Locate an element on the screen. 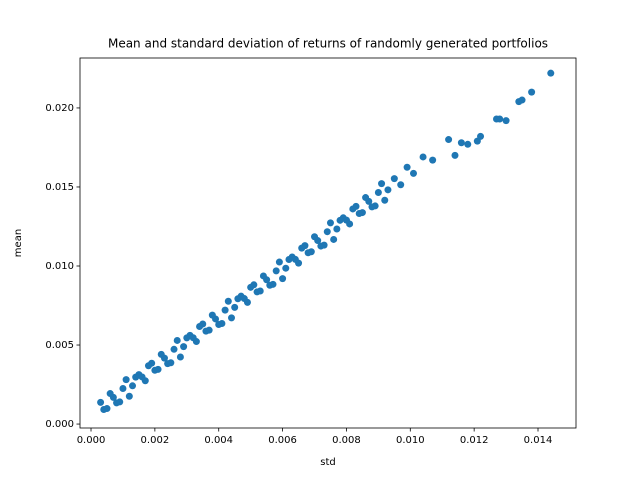 The image size is (640, 480). y-tick-label: 0.000 is located at coordinates (59, 424).